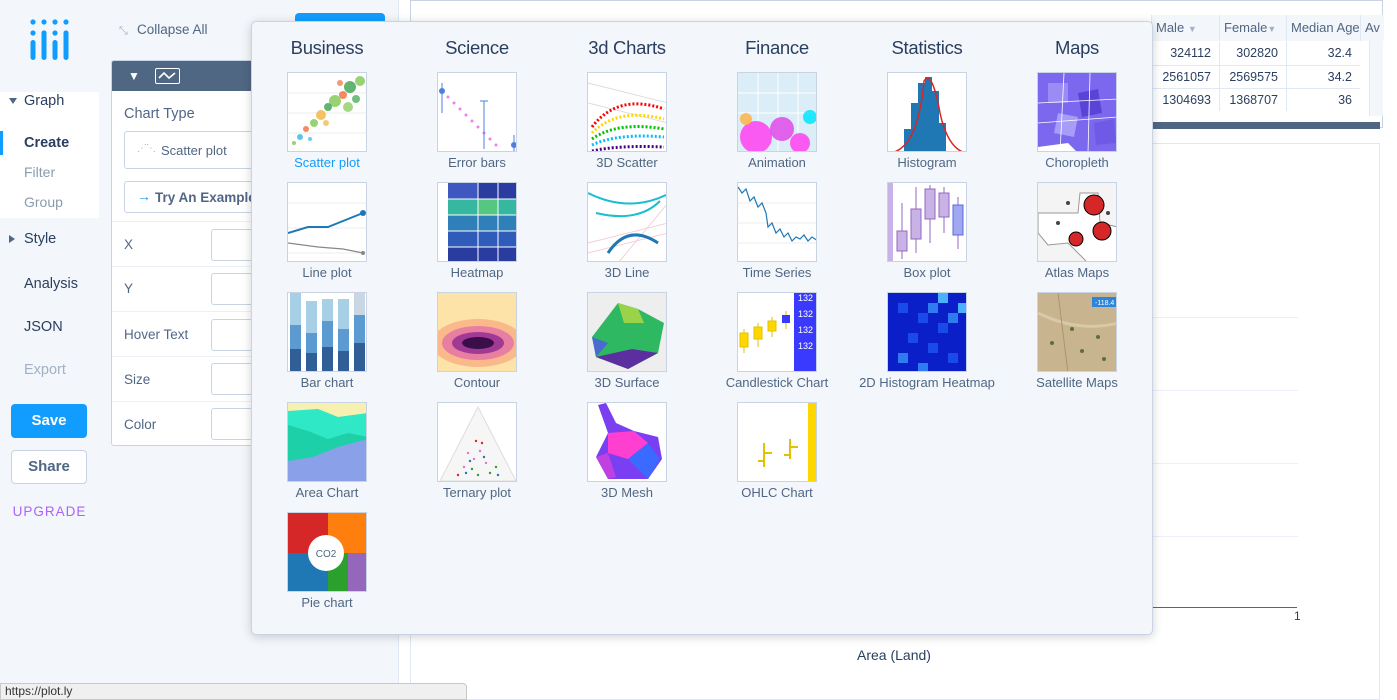 The image size is (1397, 700). Describe the element at coordinates (1077, 235) in the screenshot. I see `chart-option-atlas-maps: Atlas Maps` at that location.